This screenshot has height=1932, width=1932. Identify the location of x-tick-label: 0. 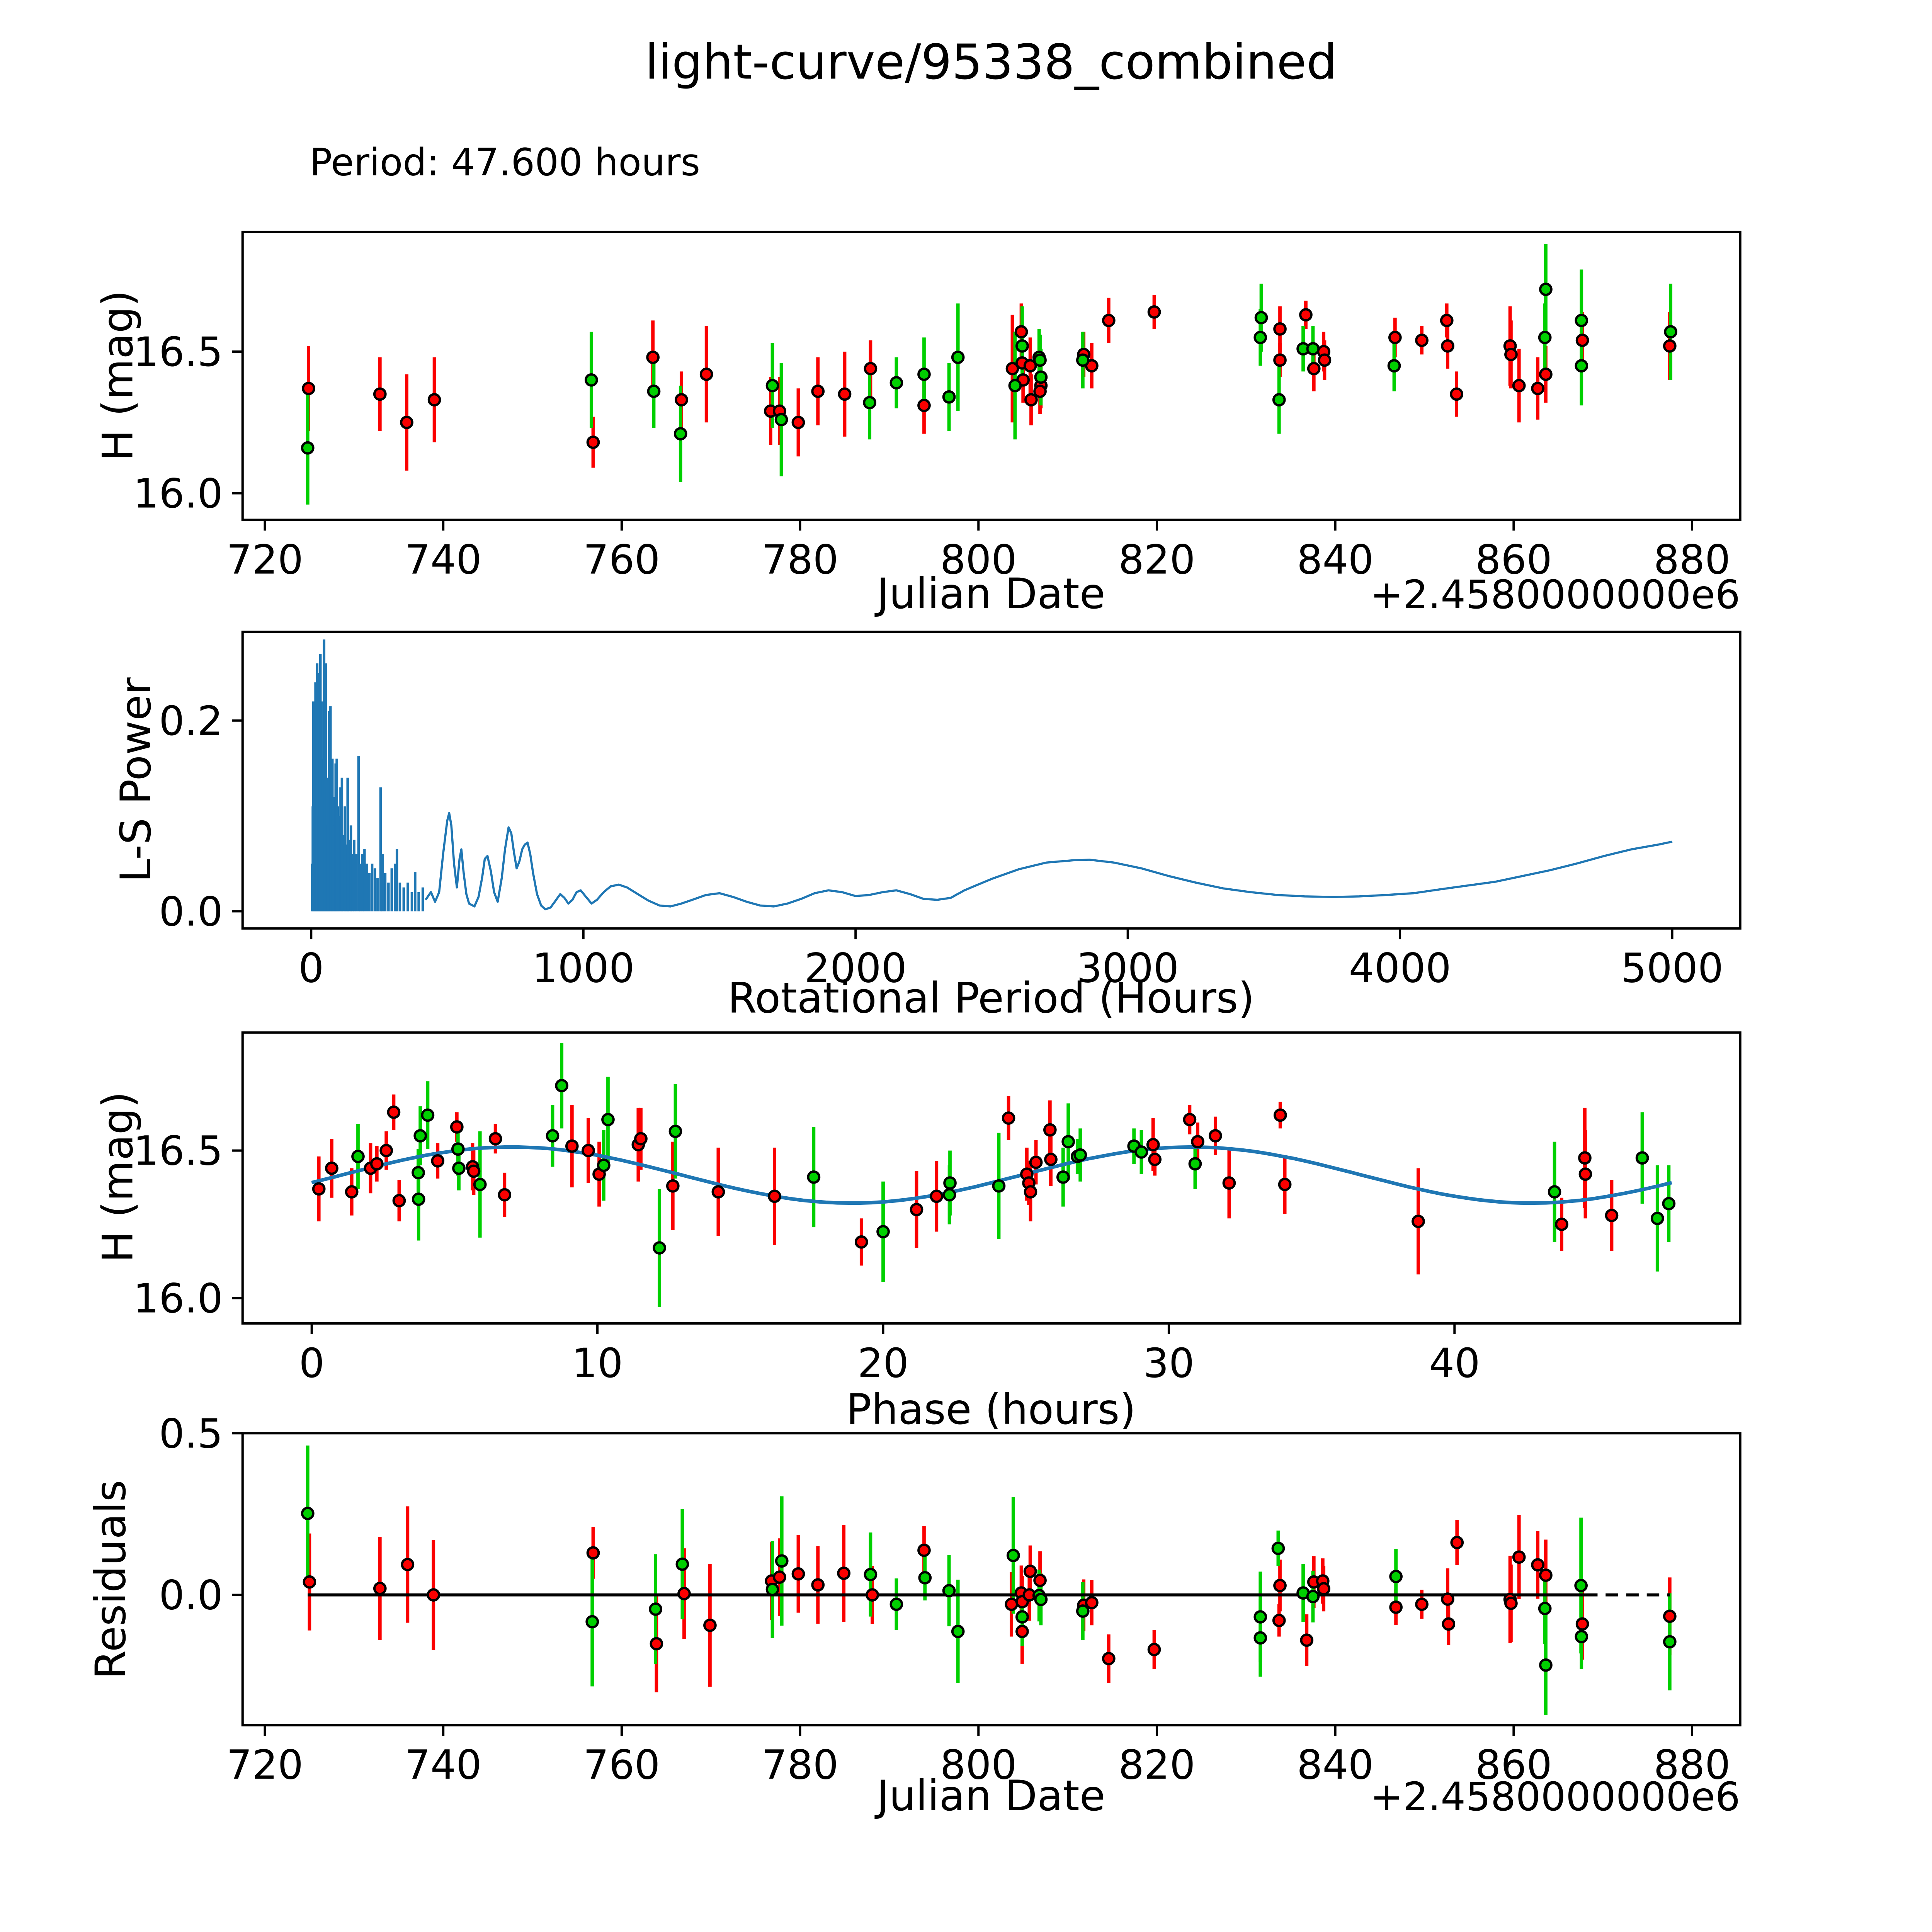
(311, 969).